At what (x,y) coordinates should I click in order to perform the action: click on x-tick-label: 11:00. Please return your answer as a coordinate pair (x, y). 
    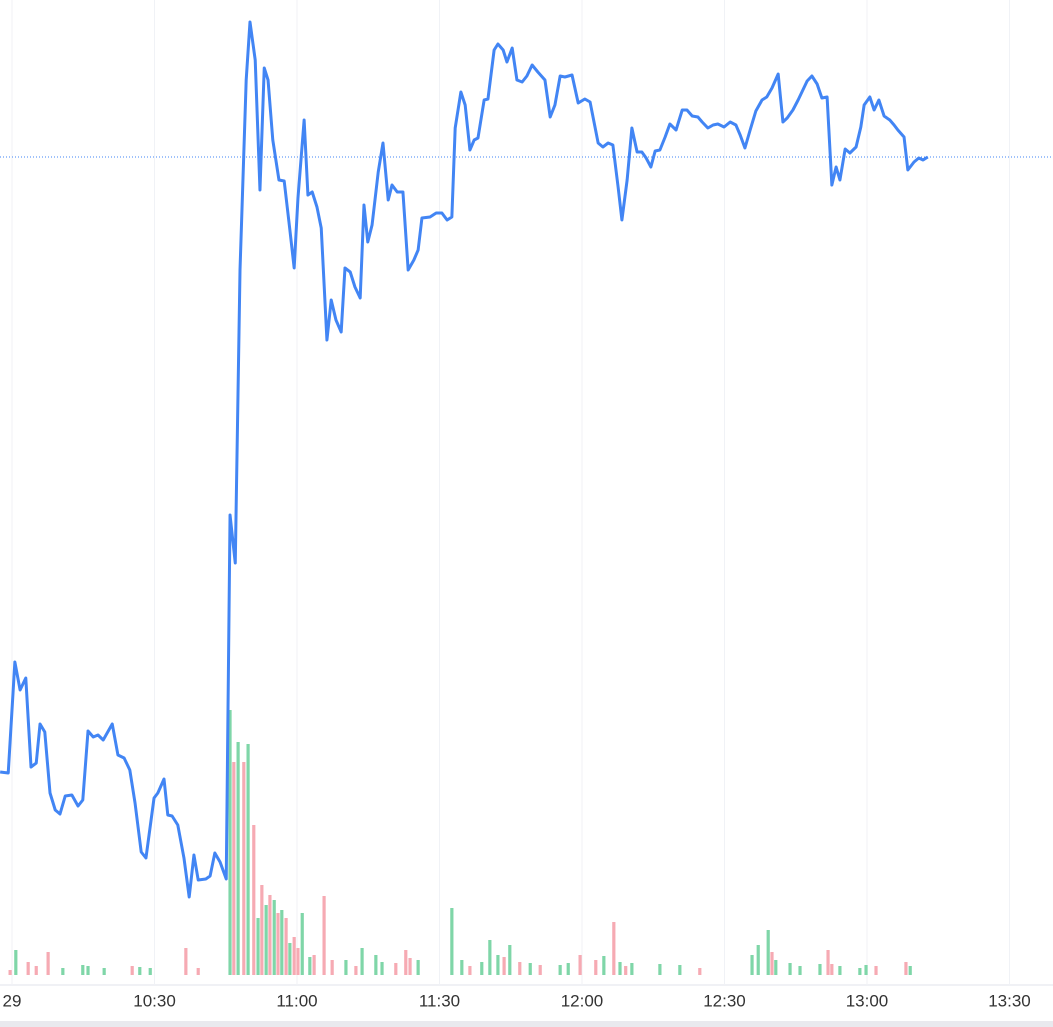
    Looking at the image, I should click on (296, 1000).